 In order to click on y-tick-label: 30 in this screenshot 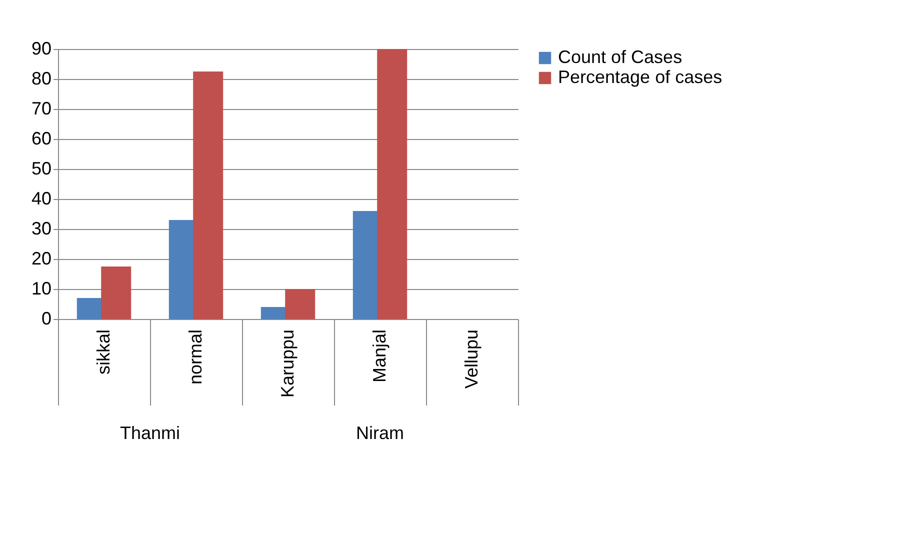, I will do `click(41, 228)`.